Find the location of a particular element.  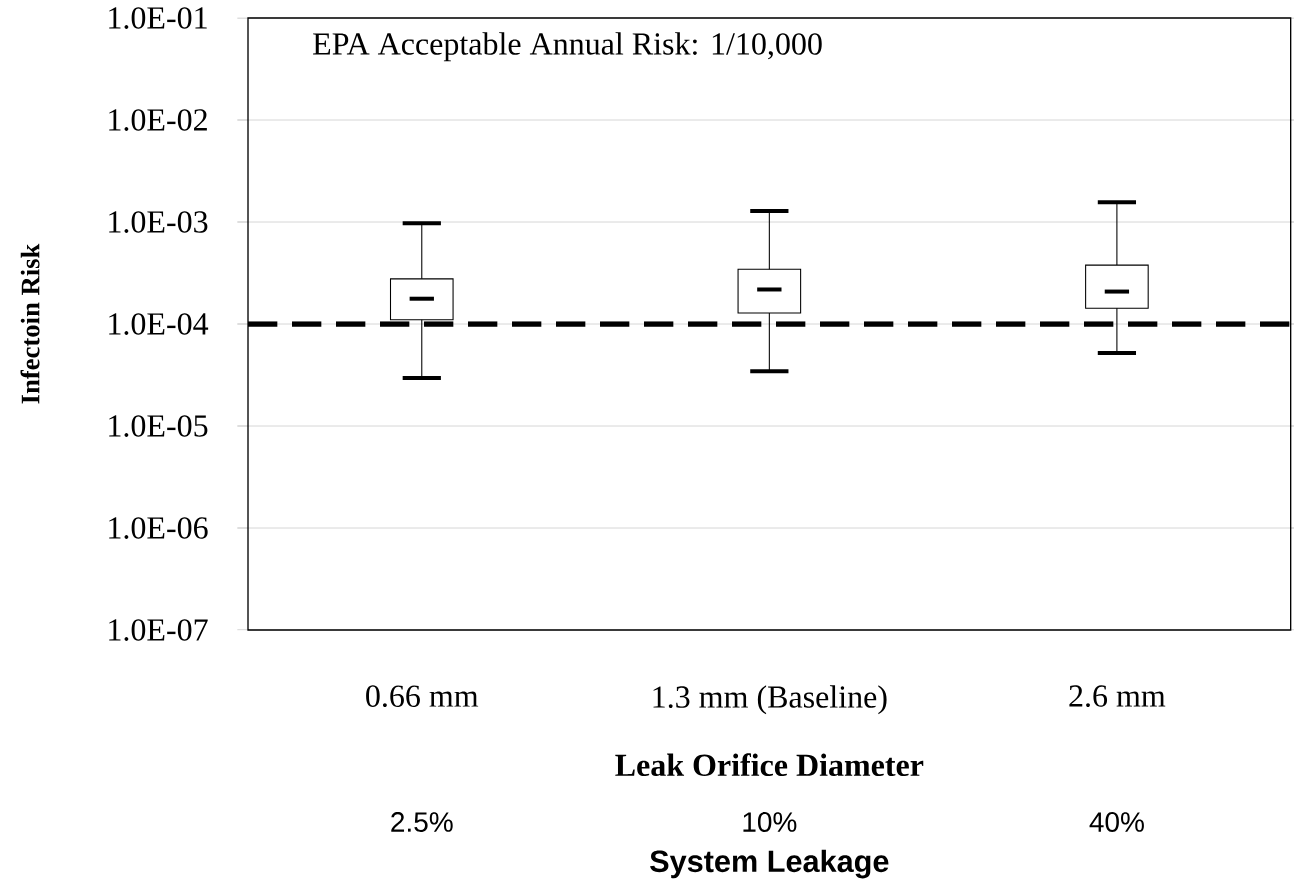

x-tick-label: 1.3 mm (Baseline) is located at coordinates (770, 700).